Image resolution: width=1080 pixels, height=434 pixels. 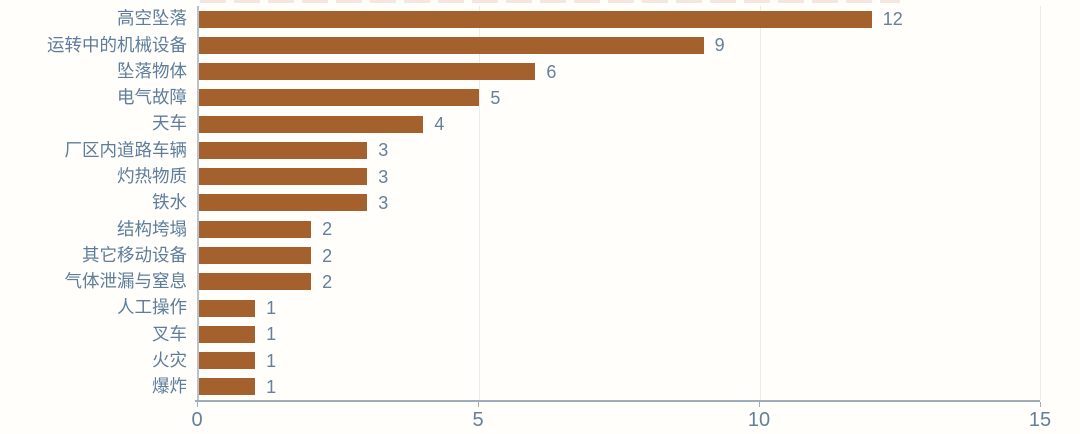 What do you see at coordinates (759, 420) in the screenshot?
I see `x-tick-label: 10` at bounding box center [759, 420].